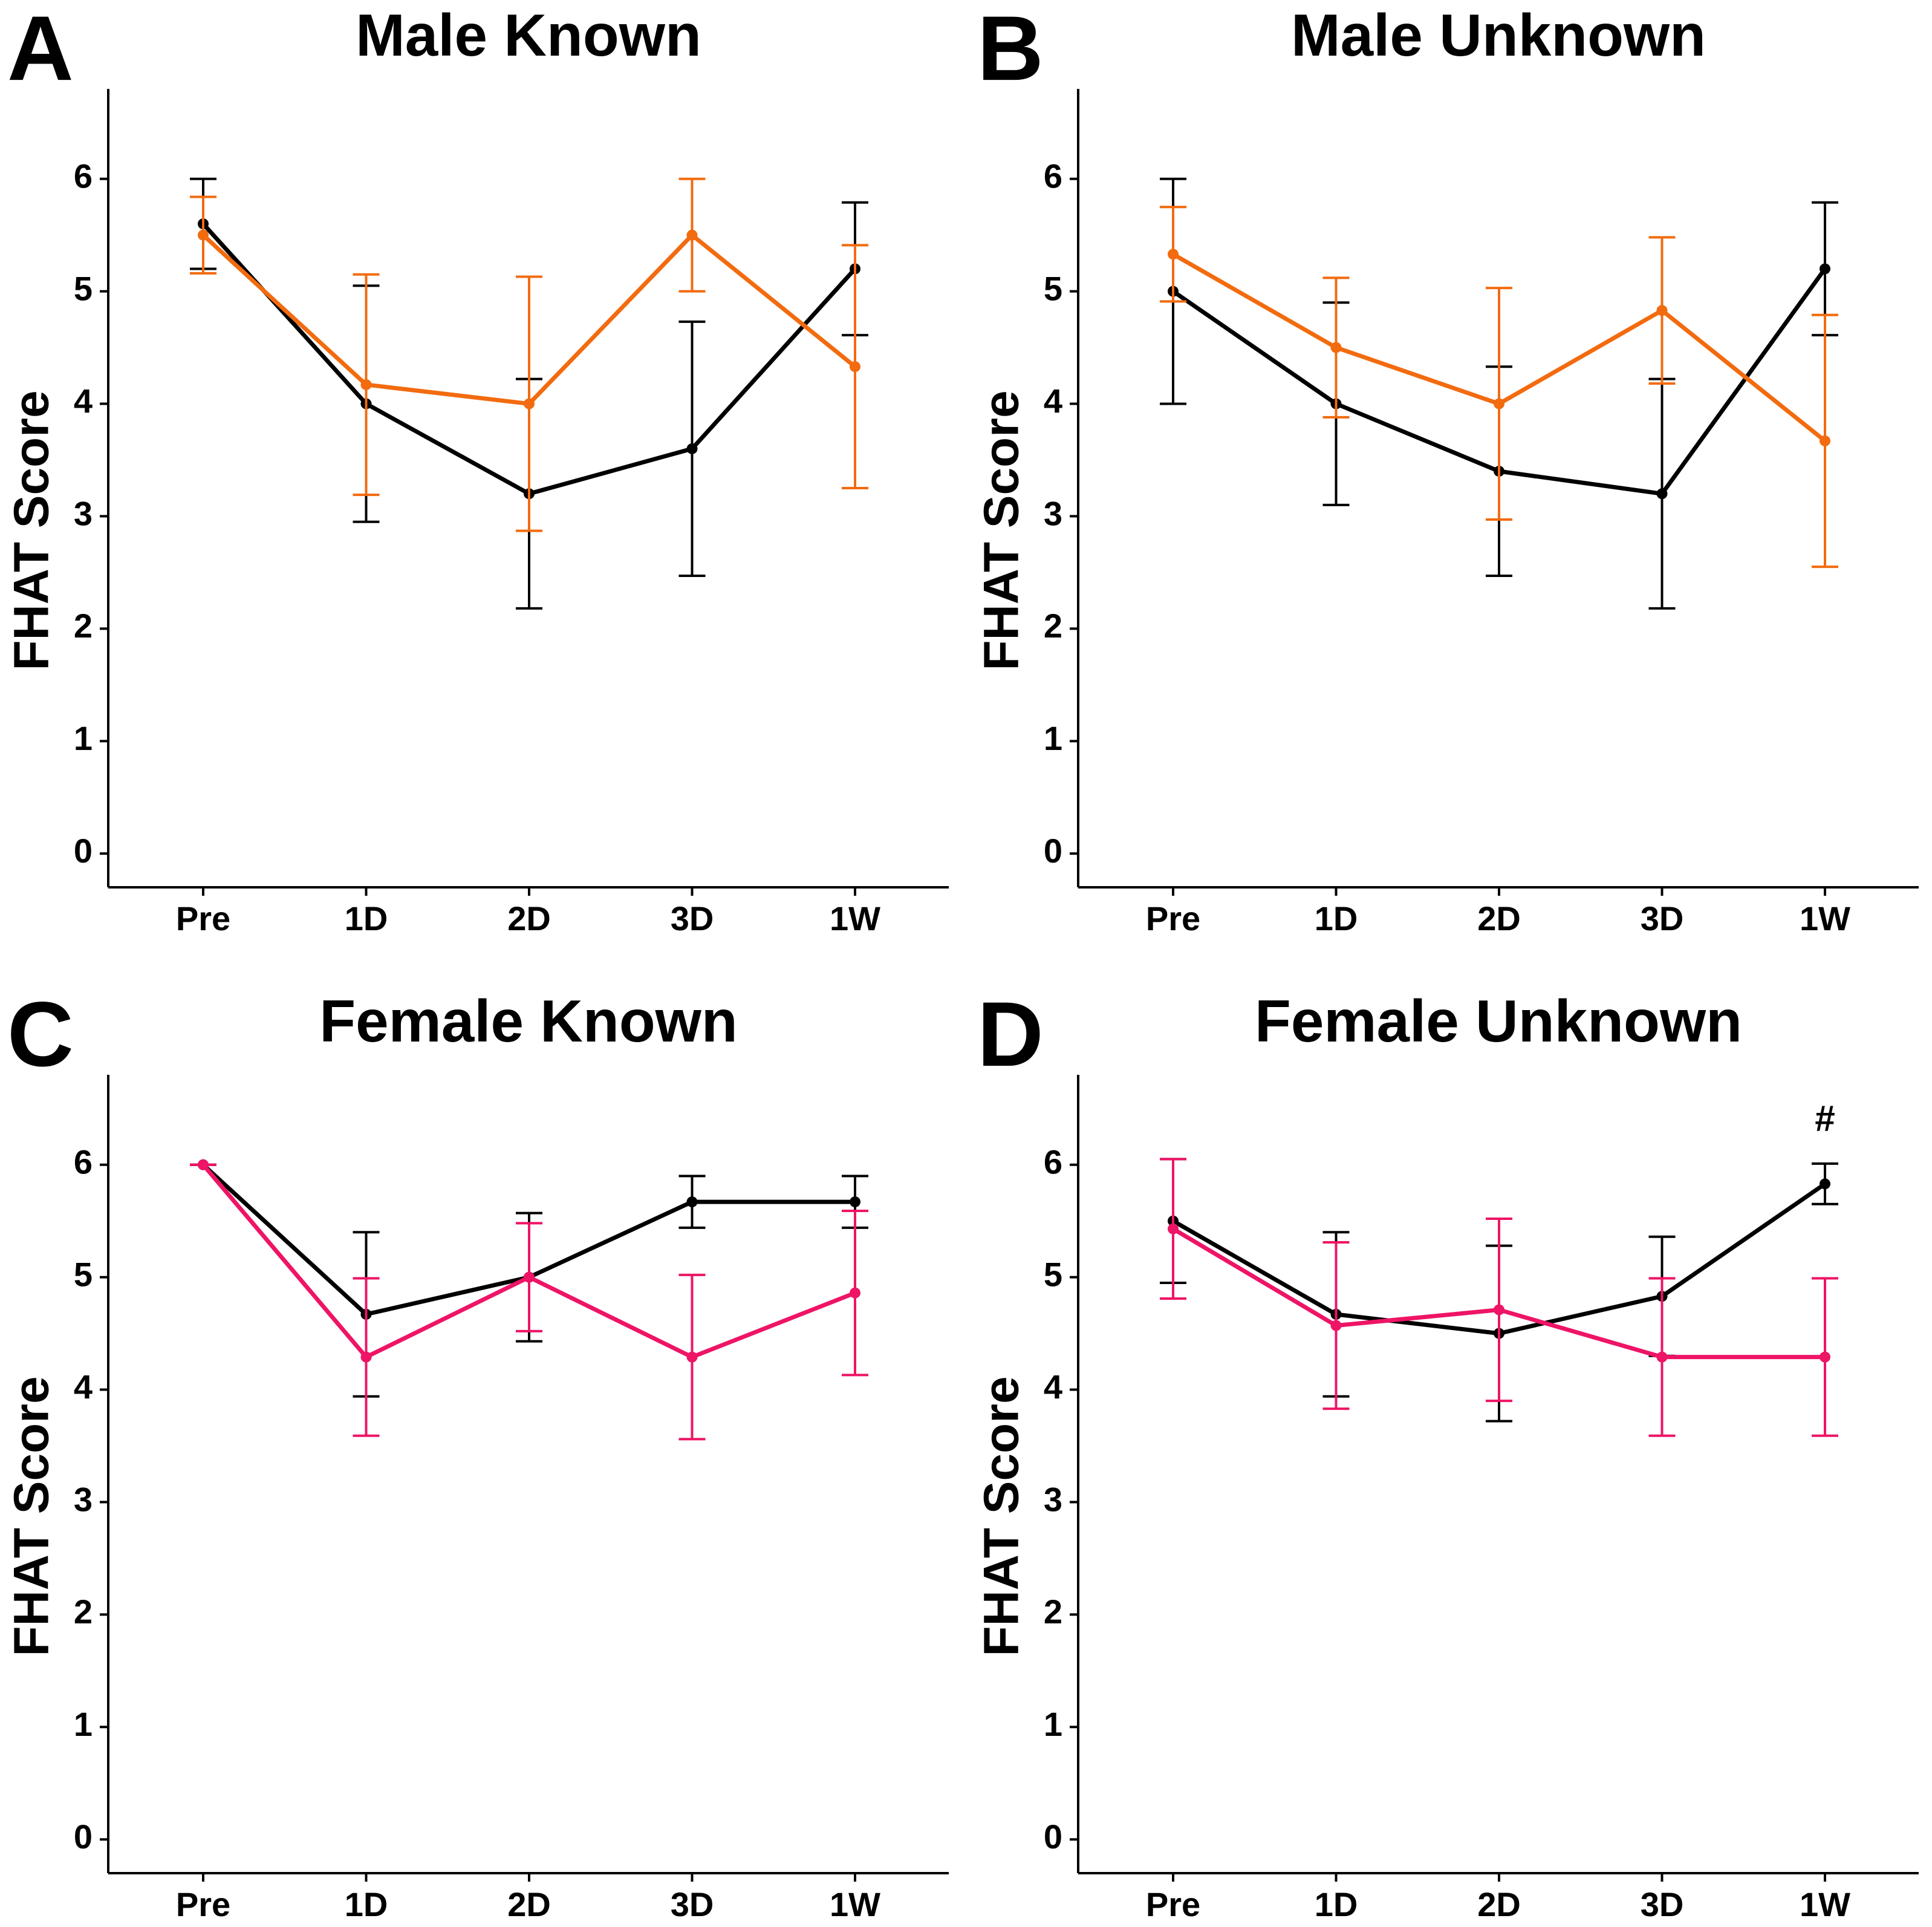  I want to click on panel-label: D, so click(1010, 1034).